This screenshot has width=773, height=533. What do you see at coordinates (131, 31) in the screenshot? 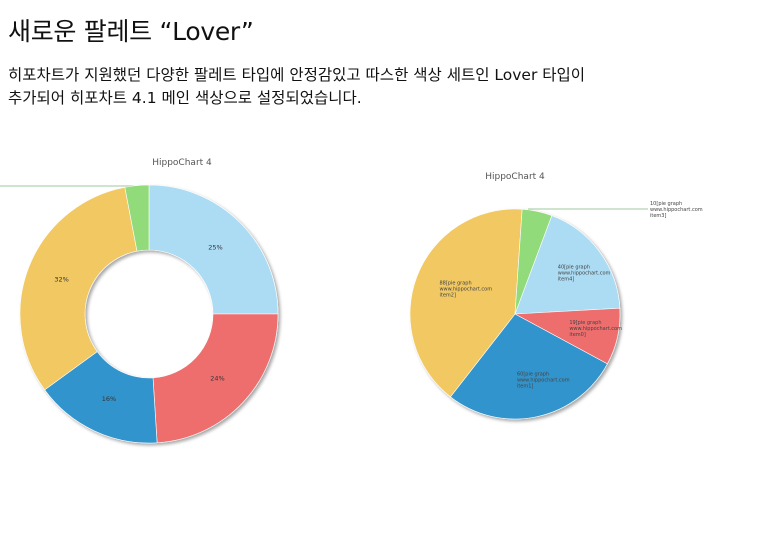
I see `page-title: 새로운 팔레트 “Lover”` at bounding box center [131, 31].